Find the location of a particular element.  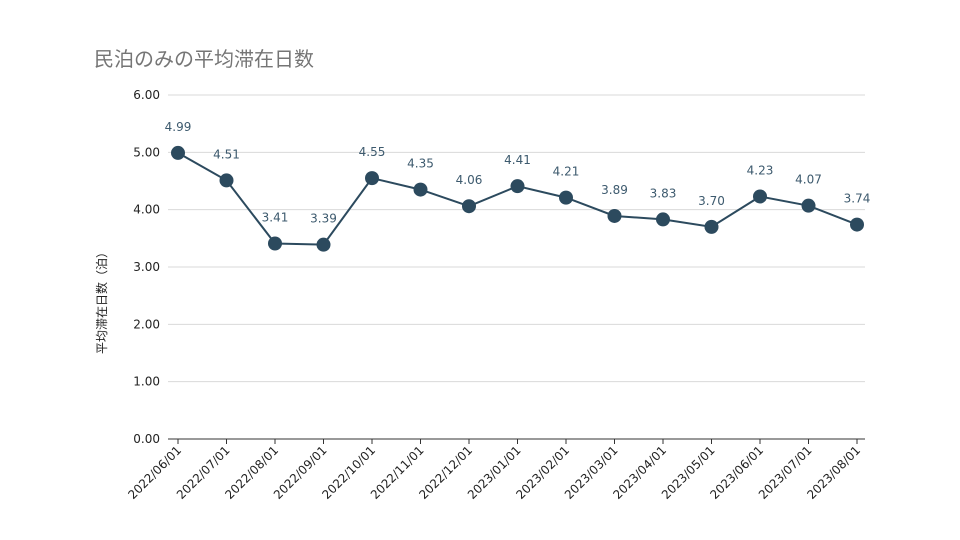

data-label: 4.51 is located at coordinates (226, 154).